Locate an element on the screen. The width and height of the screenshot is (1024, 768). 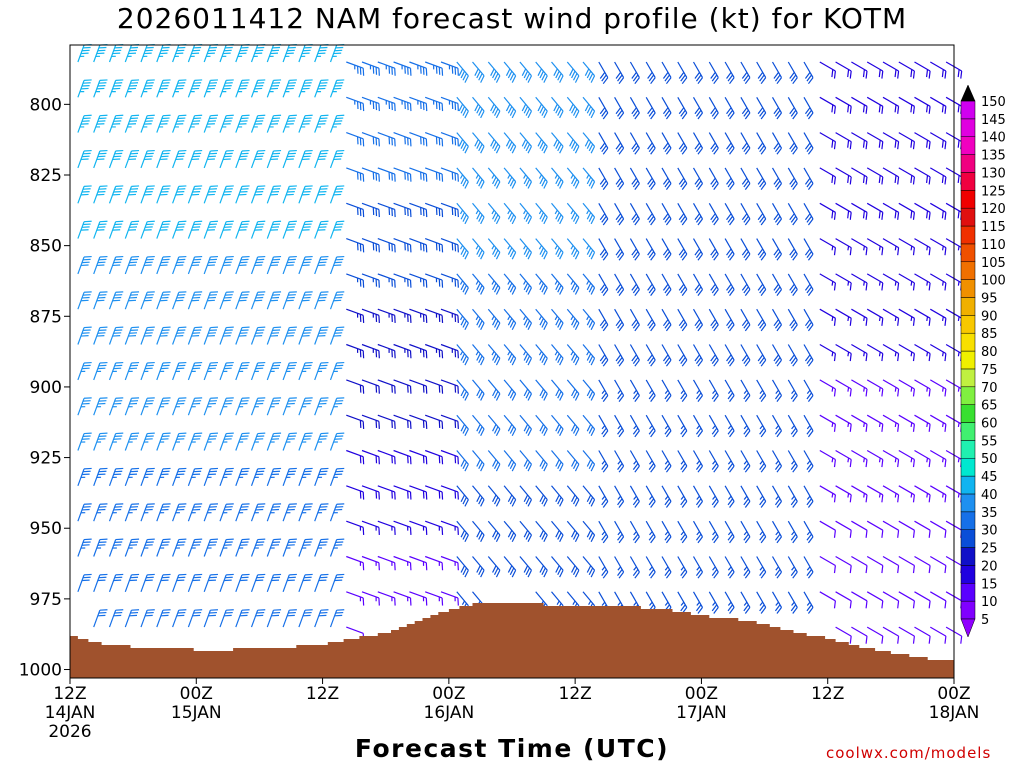
colorbar-swatch is located at coordinates (968, 431).